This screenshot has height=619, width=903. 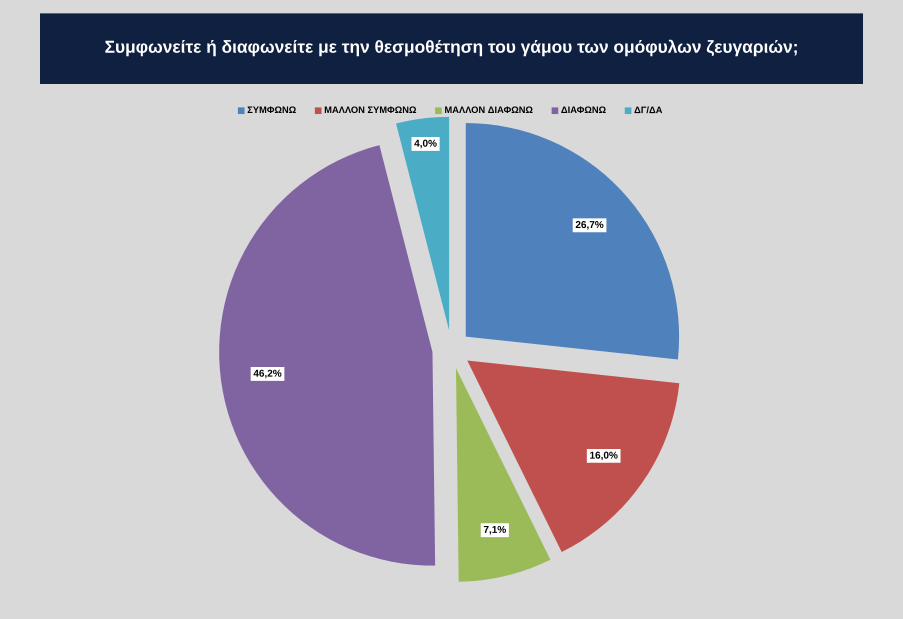 I want to click on data-label: 26,7%, so click(x=590, y=225).